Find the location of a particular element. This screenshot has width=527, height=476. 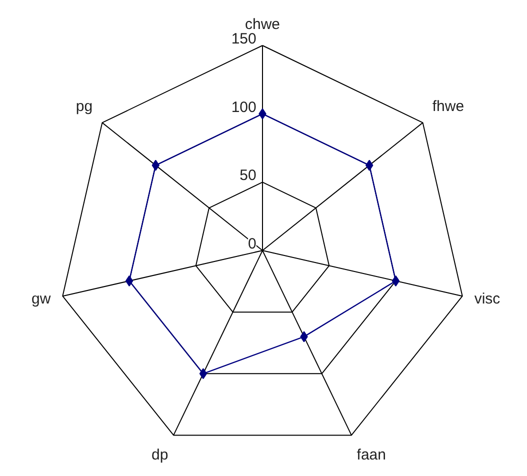

spoke-label: visc is located at coordinates (487, 299).